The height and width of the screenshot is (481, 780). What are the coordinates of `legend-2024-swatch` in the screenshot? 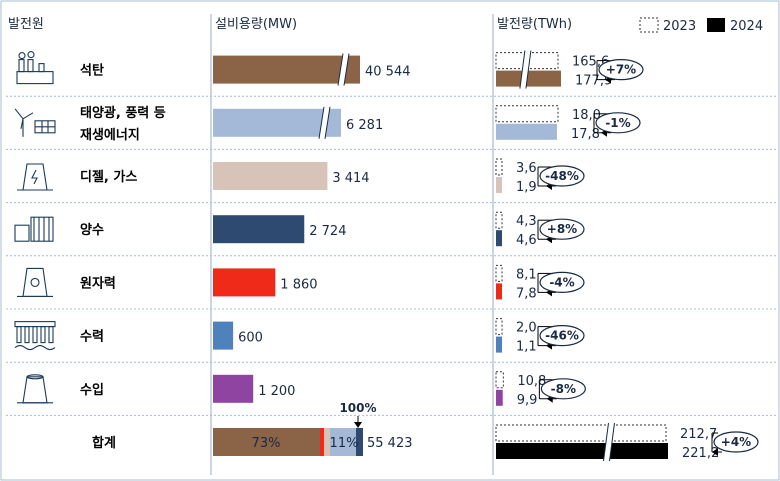 It's located at (716, 25).